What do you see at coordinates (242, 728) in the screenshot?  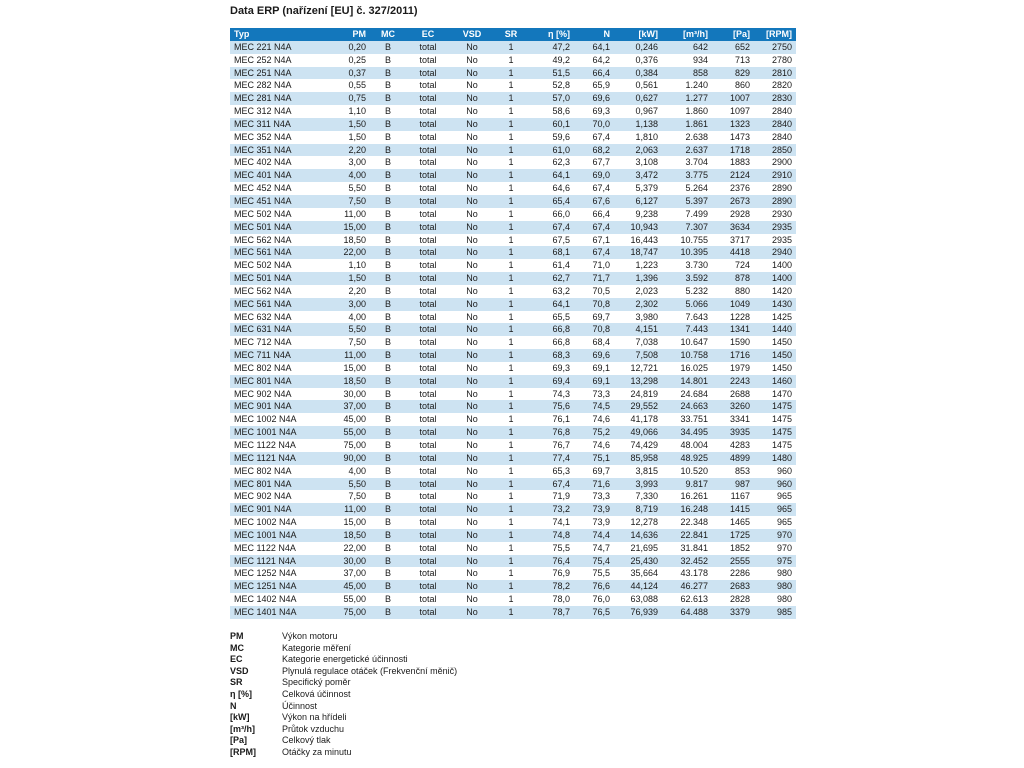 I see `legend-abbr: [m³/h]` at bounding box center [242, 728].